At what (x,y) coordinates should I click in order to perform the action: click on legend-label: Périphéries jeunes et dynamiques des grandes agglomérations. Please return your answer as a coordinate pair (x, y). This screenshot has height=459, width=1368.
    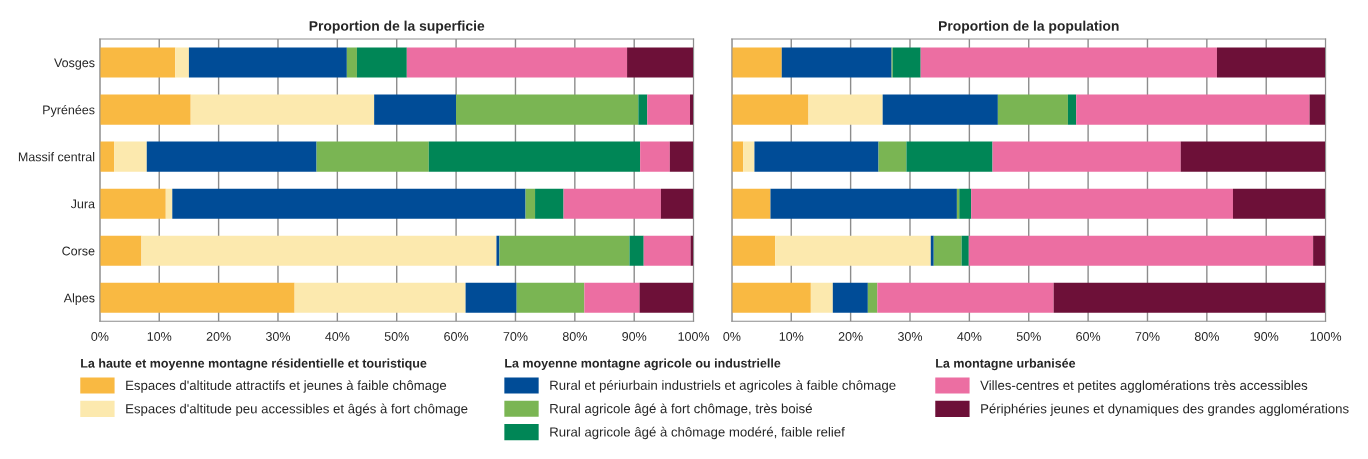
    Looking at the image, I should click on (1165, 409).